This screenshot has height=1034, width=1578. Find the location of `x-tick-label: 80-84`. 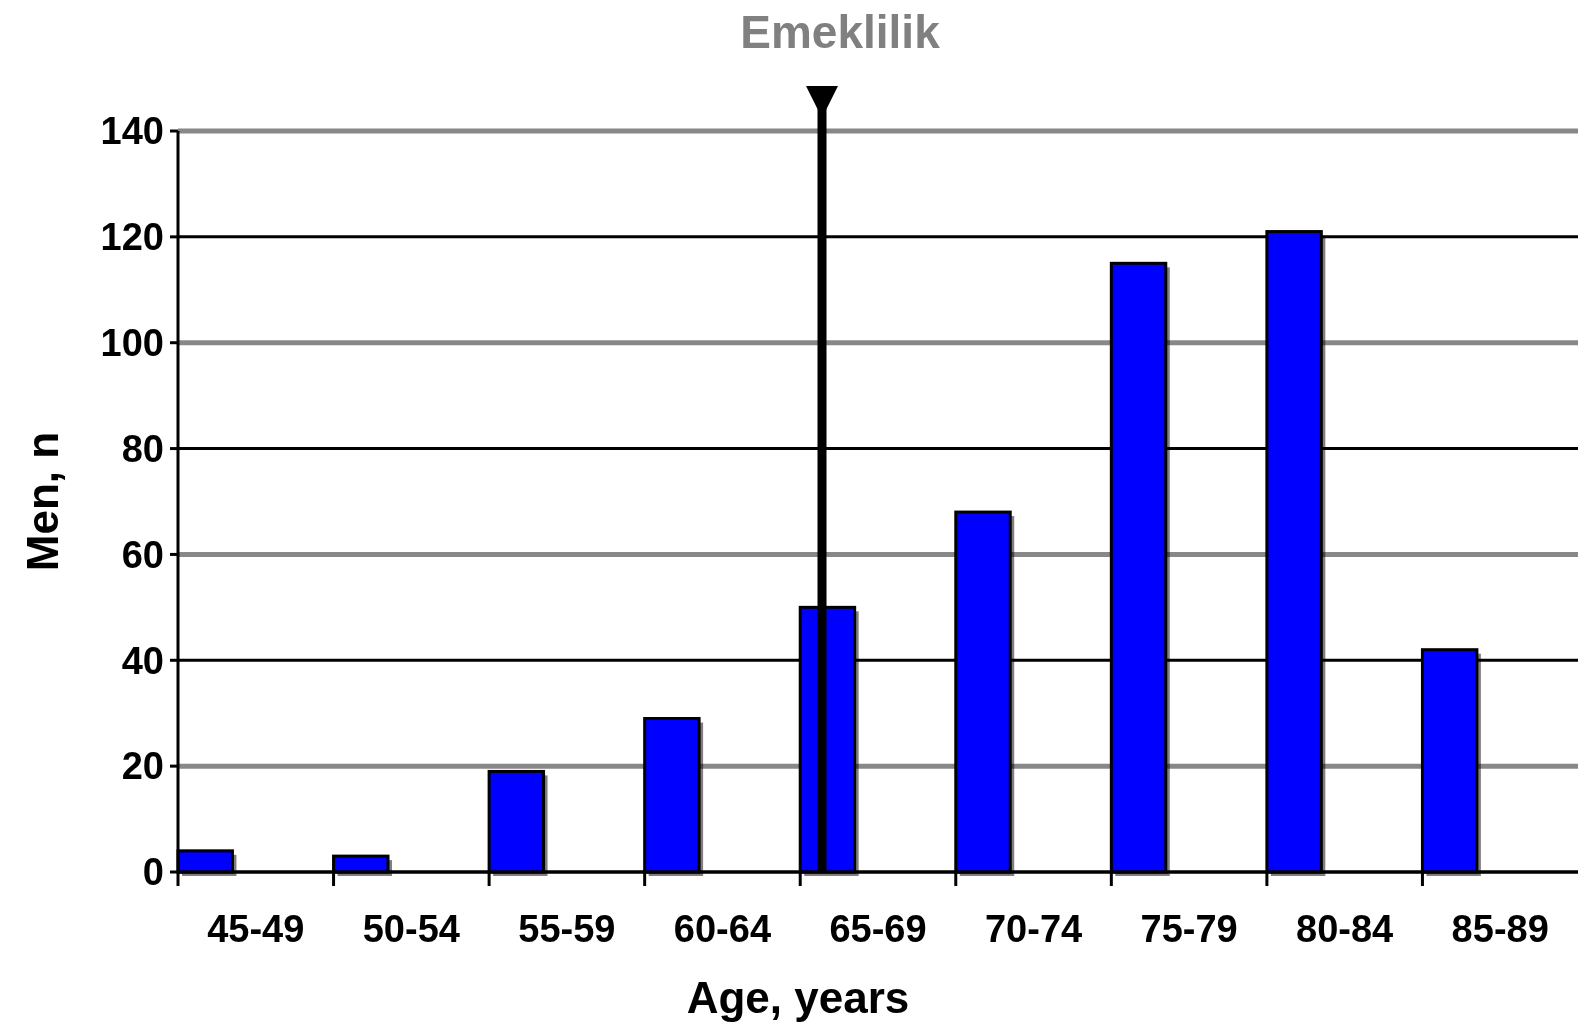

x-tick-label: 80-84 is located at coordinates (1345, 929).